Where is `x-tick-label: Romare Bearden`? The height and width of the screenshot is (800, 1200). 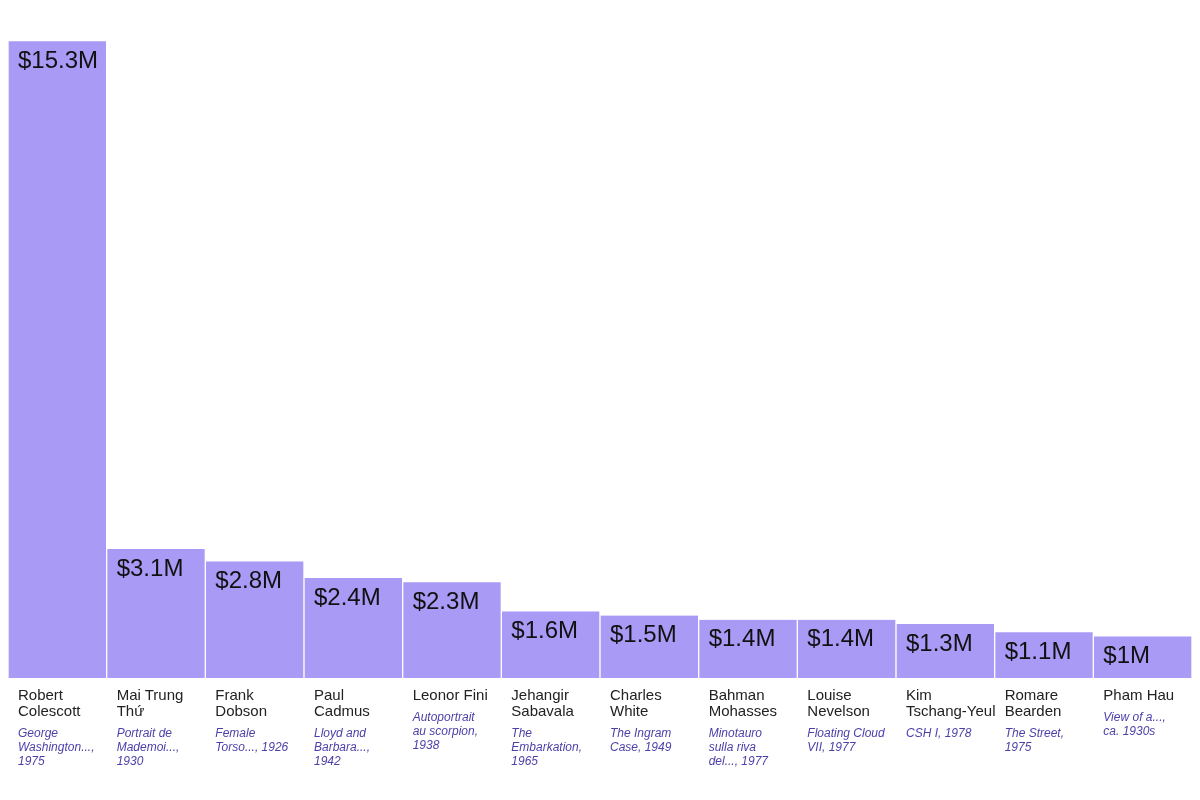
x-tick-label: Romare Bearden is located at coordinates (1033, 702).